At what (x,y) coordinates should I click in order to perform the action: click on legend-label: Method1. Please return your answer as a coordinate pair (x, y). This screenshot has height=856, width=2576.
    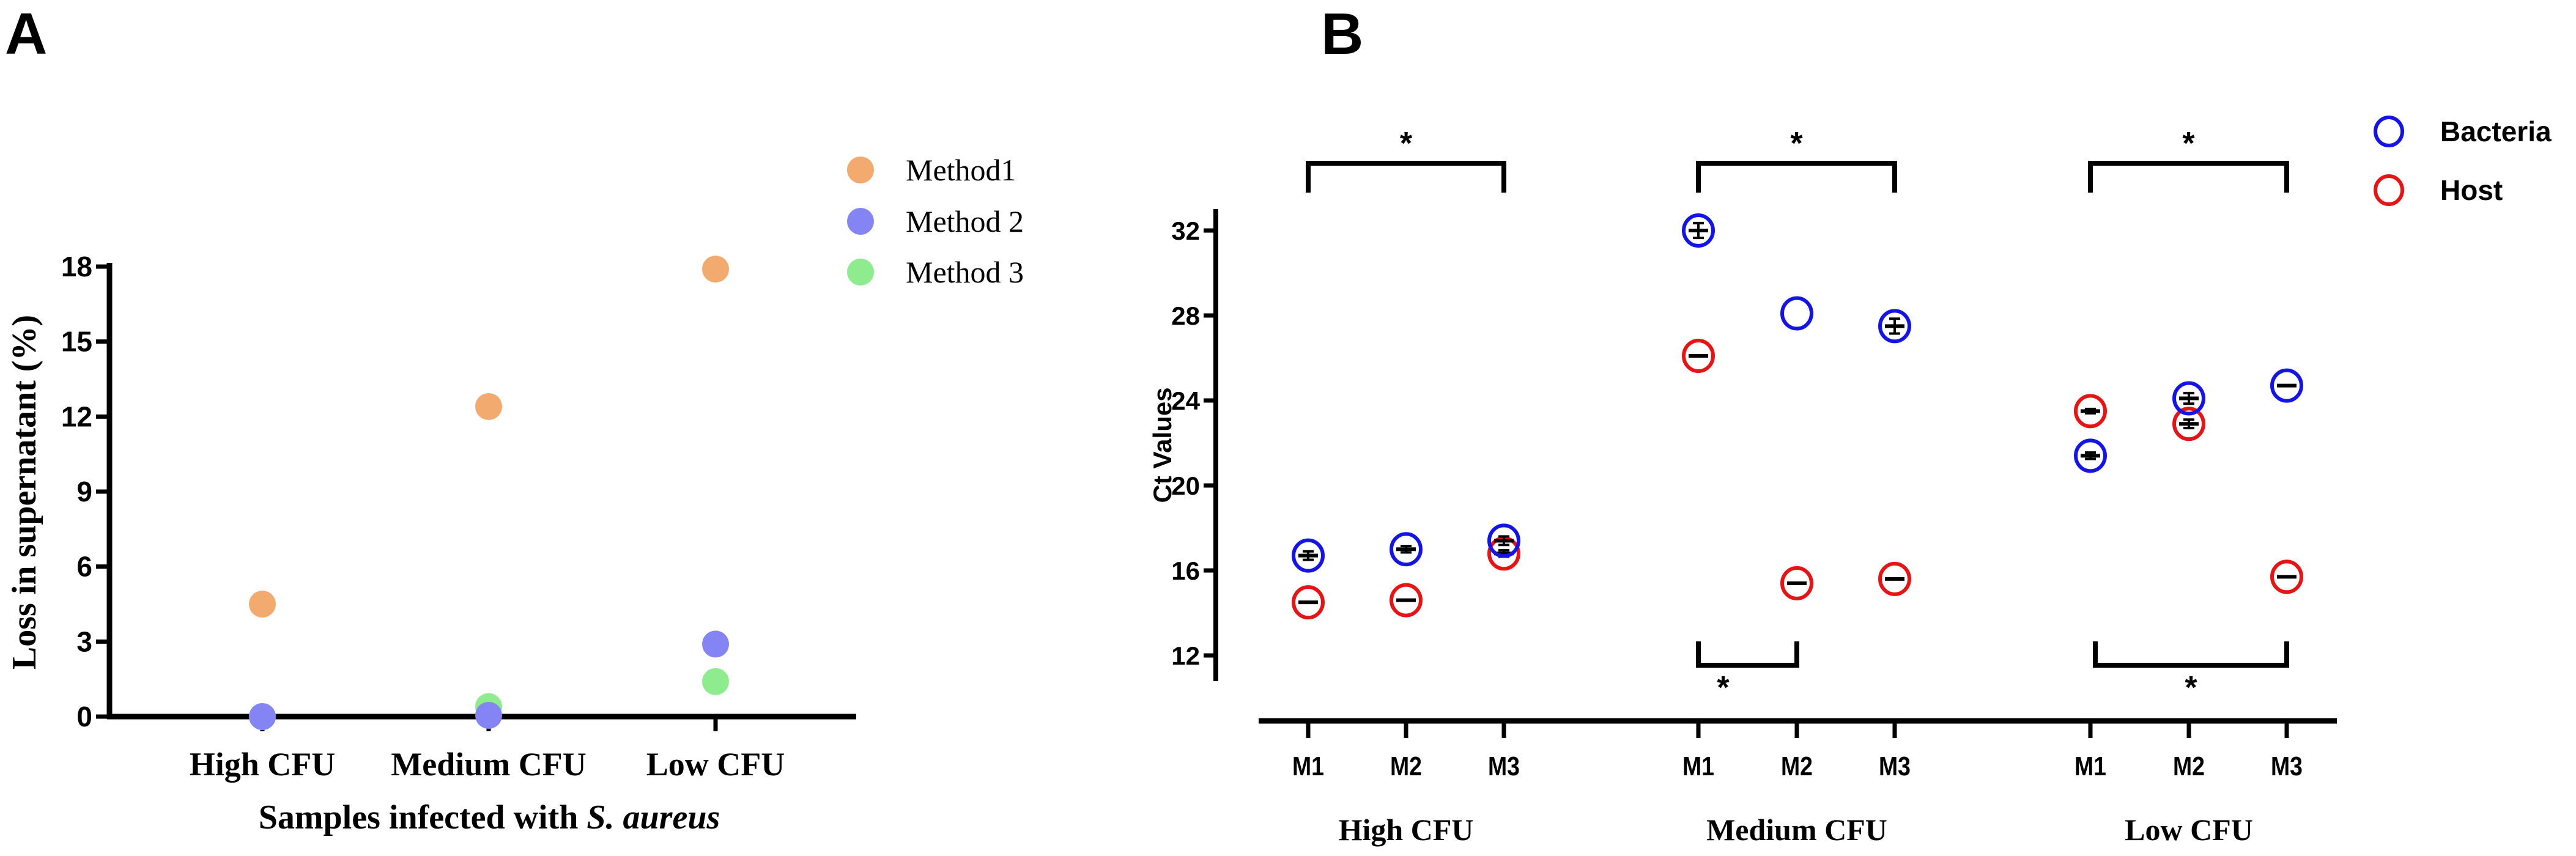
    Looking at the image, I should click on (961, 170).